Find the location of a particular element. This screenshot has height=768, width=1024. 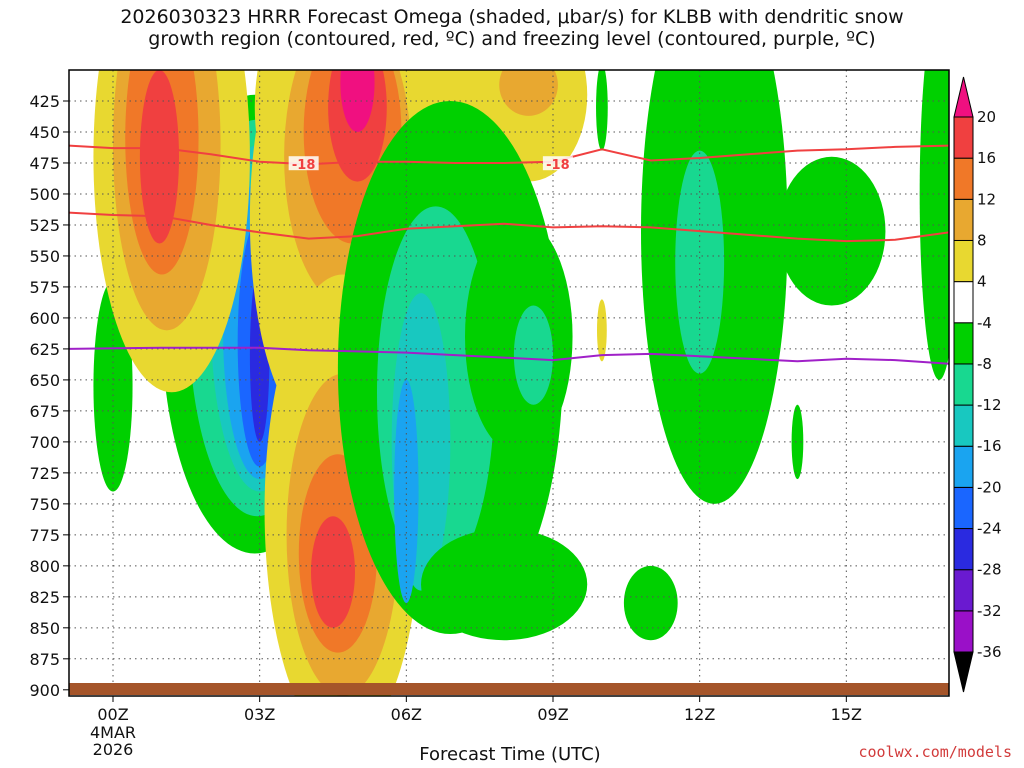

x-tick-label-09Z: 09Z is located at coordinates (552, 714).